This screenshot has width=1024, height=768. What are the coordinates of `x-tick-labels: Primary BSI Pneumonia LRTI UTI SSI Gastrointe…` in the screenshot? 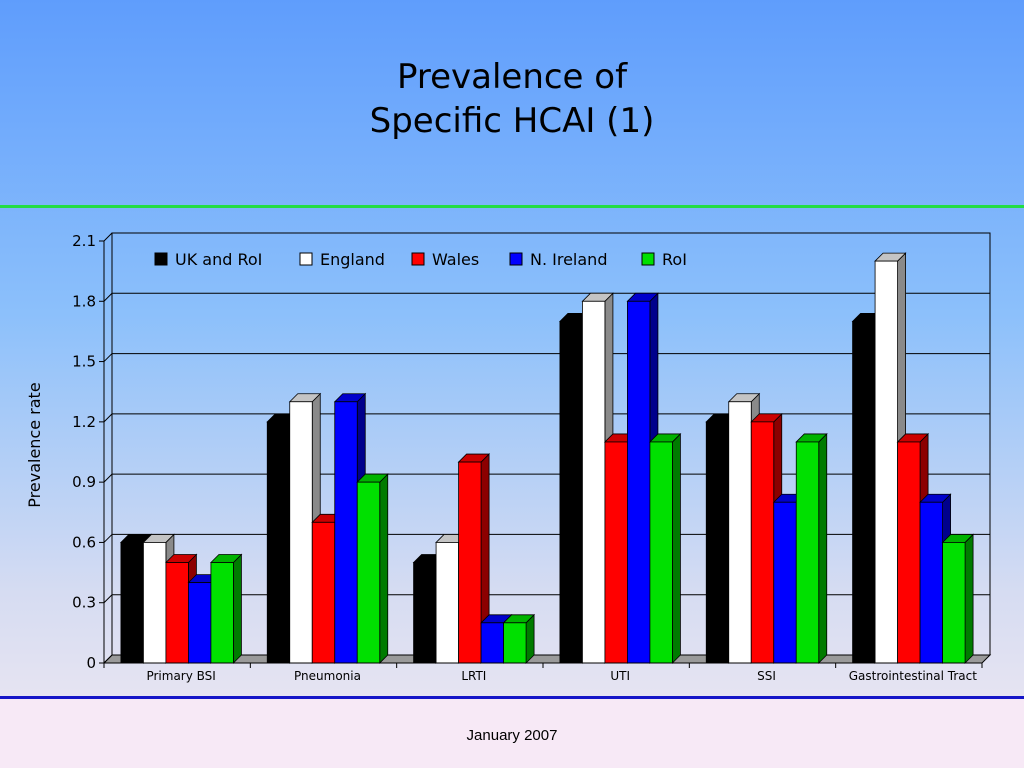 It's located at (561, 676).